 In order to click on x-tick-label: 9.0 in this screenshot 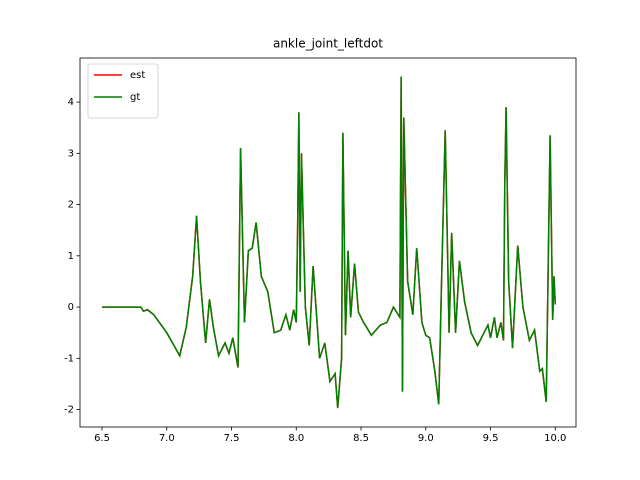, I will do `click(426, 438)`.